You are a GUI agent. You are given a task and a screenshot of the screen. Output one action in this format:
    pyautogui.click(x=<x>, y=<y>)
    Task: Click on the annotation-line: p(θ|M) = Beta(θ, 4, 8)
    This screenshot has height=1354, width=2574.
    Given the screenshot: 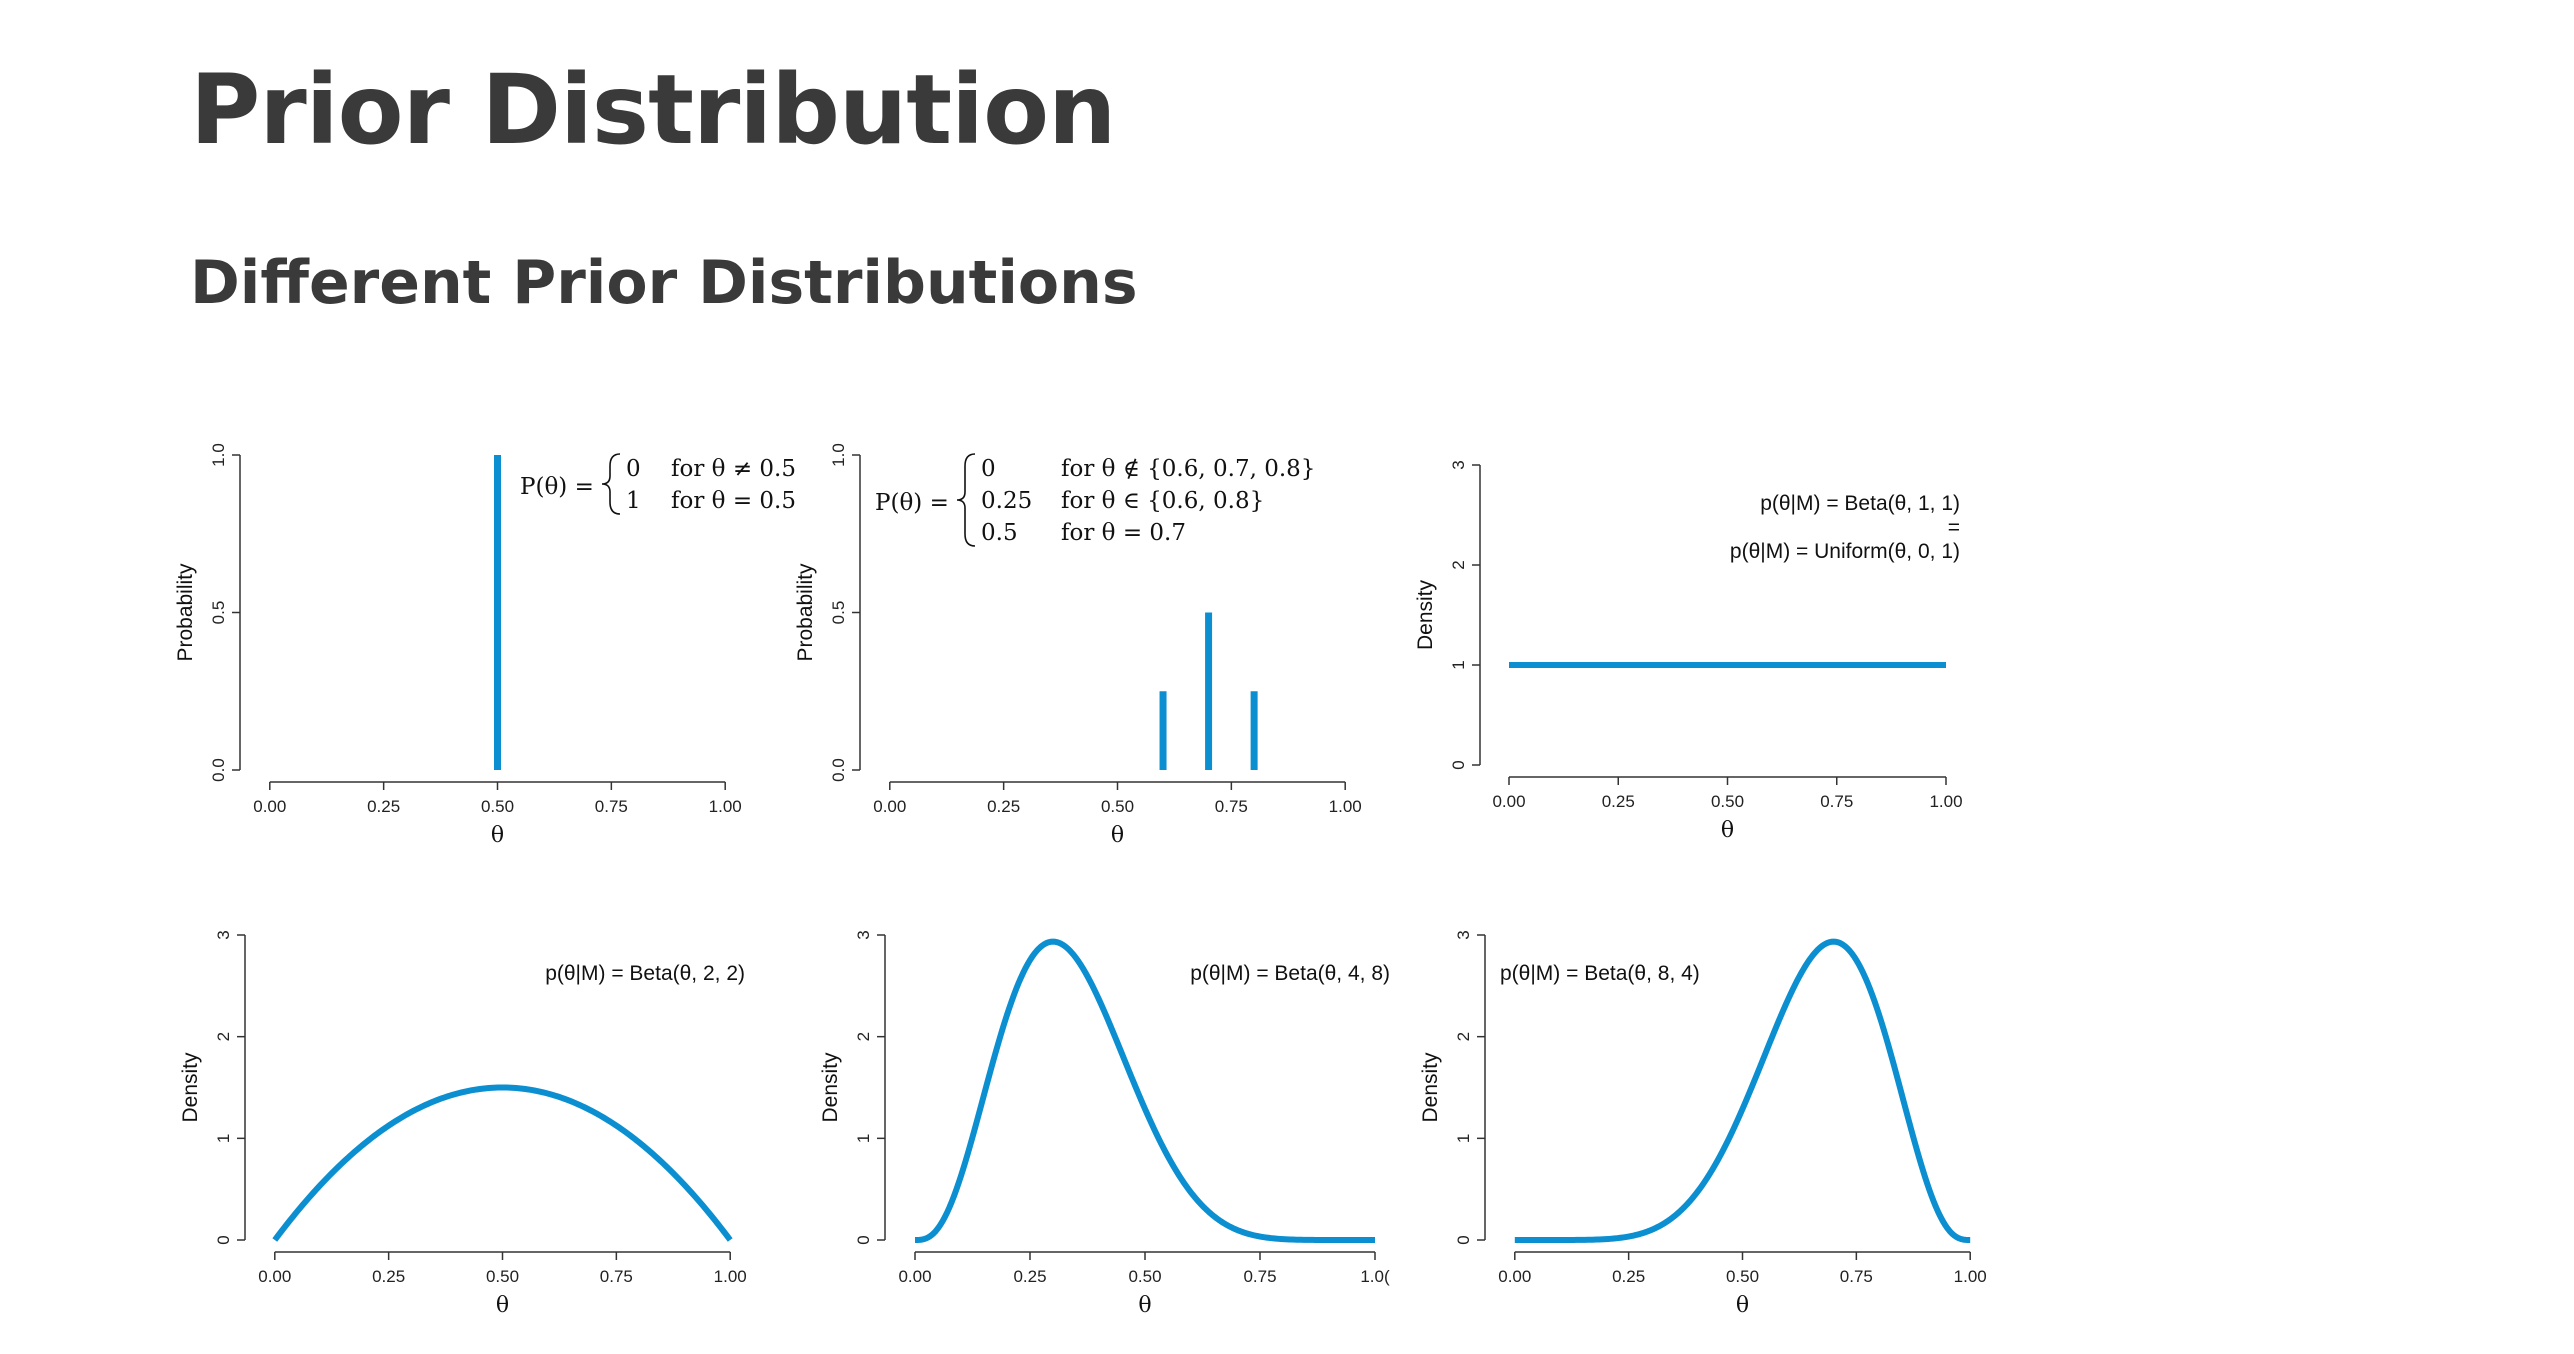 What is the action you would take?
    pyautogui.click(x=1290, y=973)
    